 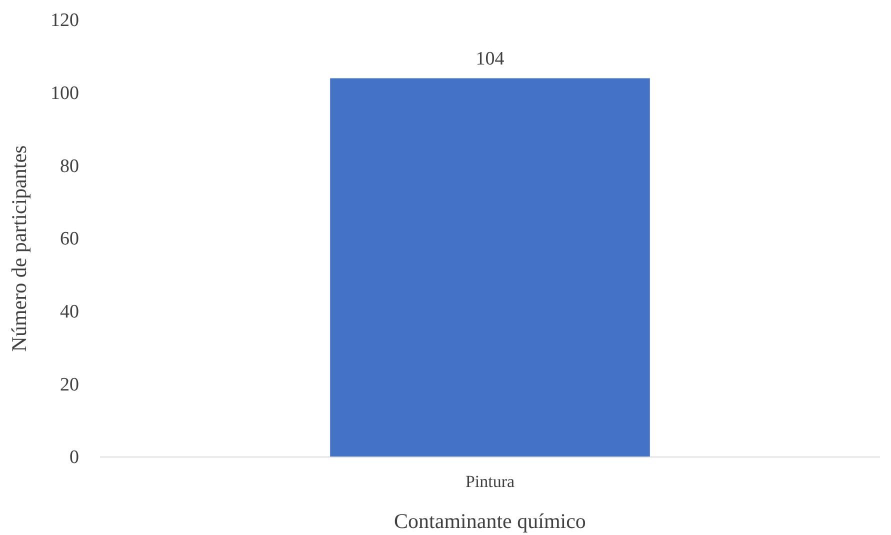 I want to click on y-axis-title: Número de participantes, so click(x=19, y=248).